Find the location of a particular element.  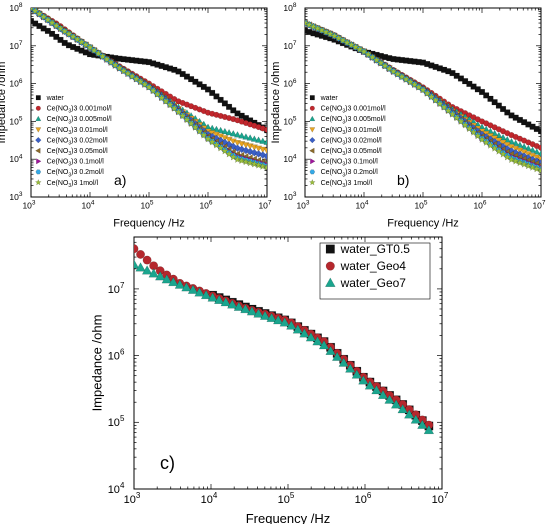

legend-entry: Ce(NO3)3 1mol/l is located at coordinates (347, 184).